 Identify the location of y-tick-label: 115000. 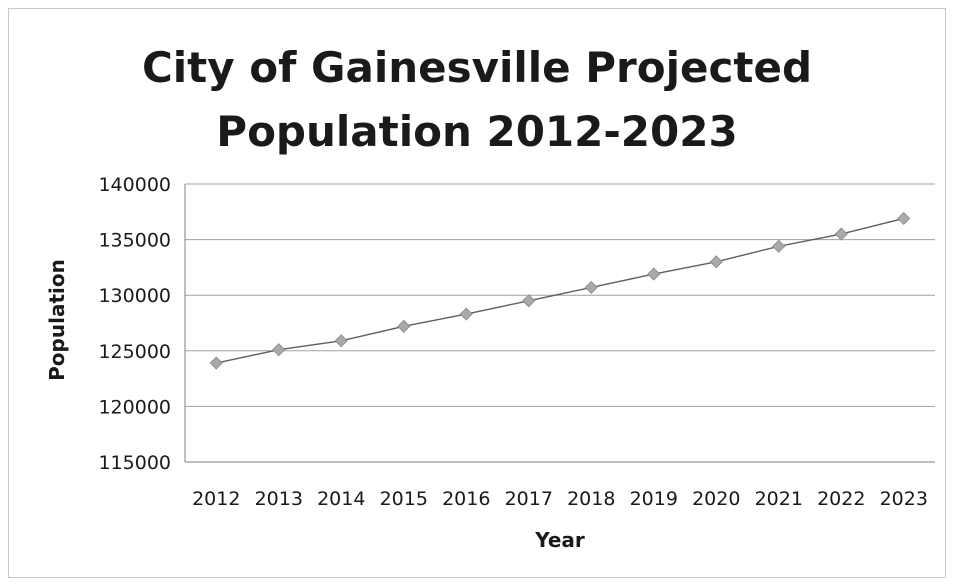
(134, 463).